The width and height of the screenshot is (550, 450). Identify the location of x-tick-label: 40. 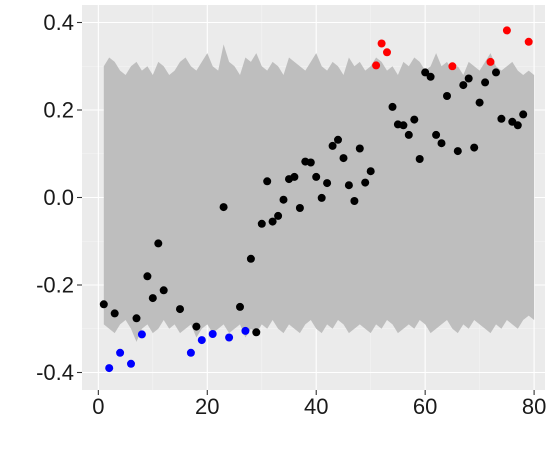
(316, 406).